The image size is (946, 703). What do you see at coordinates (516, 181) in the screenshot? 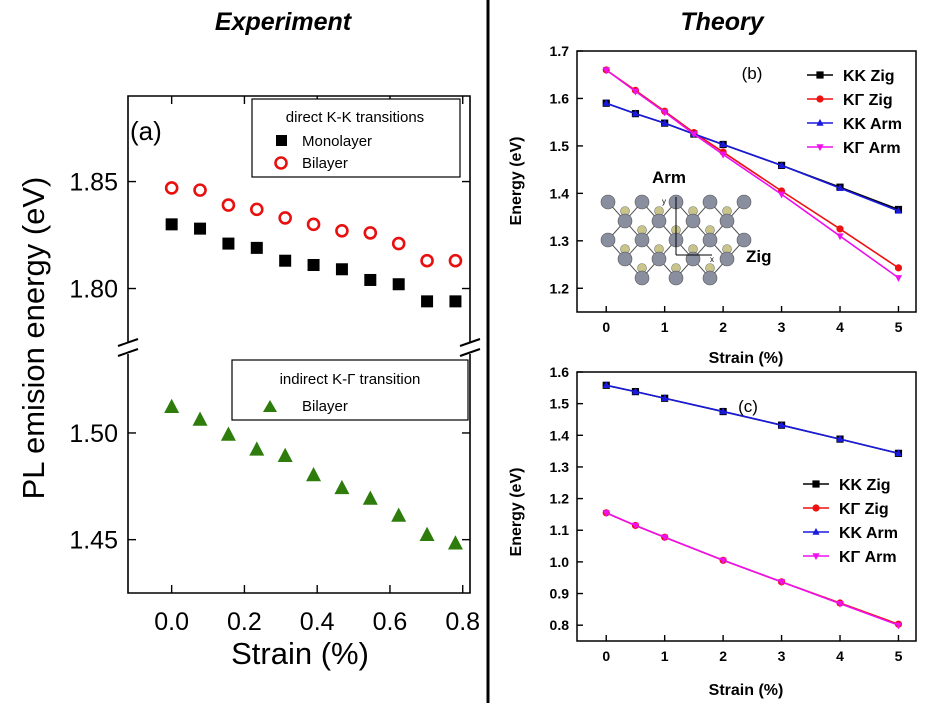
I see `panel-b-ylabel: Energy (eV)` at bounding box center [516, 181].